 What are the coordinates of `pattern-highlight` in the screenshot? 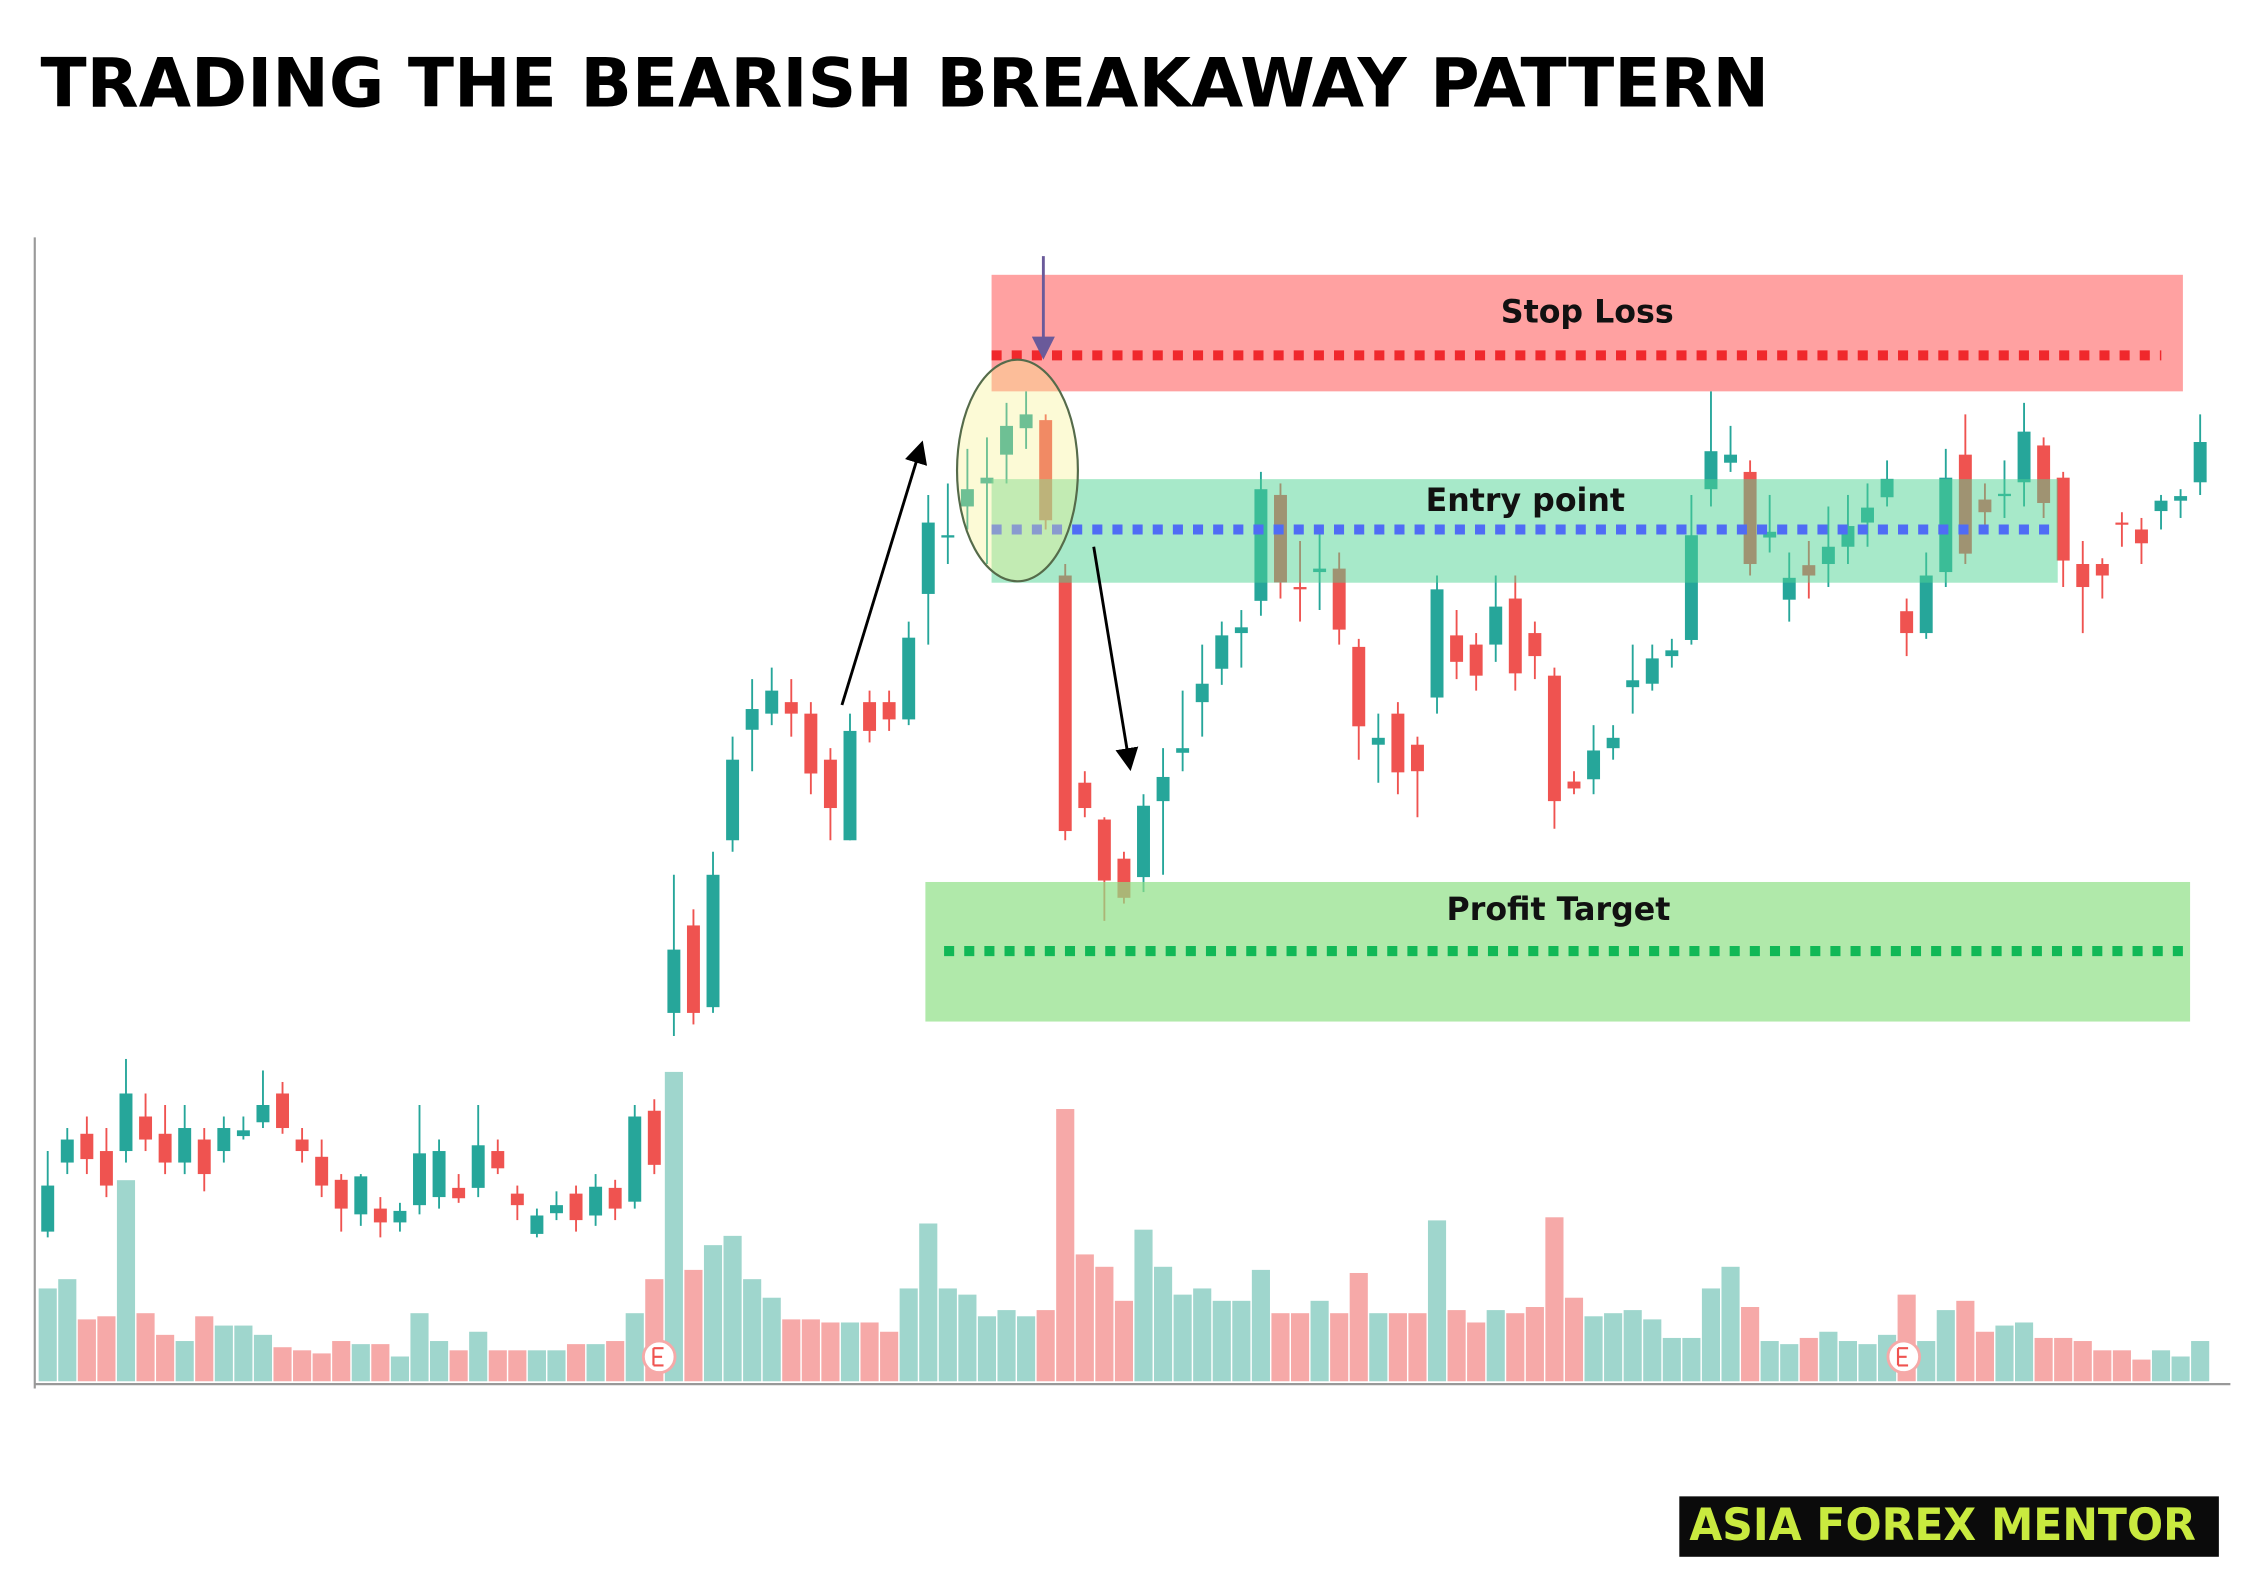 It's located at (1017, 470).